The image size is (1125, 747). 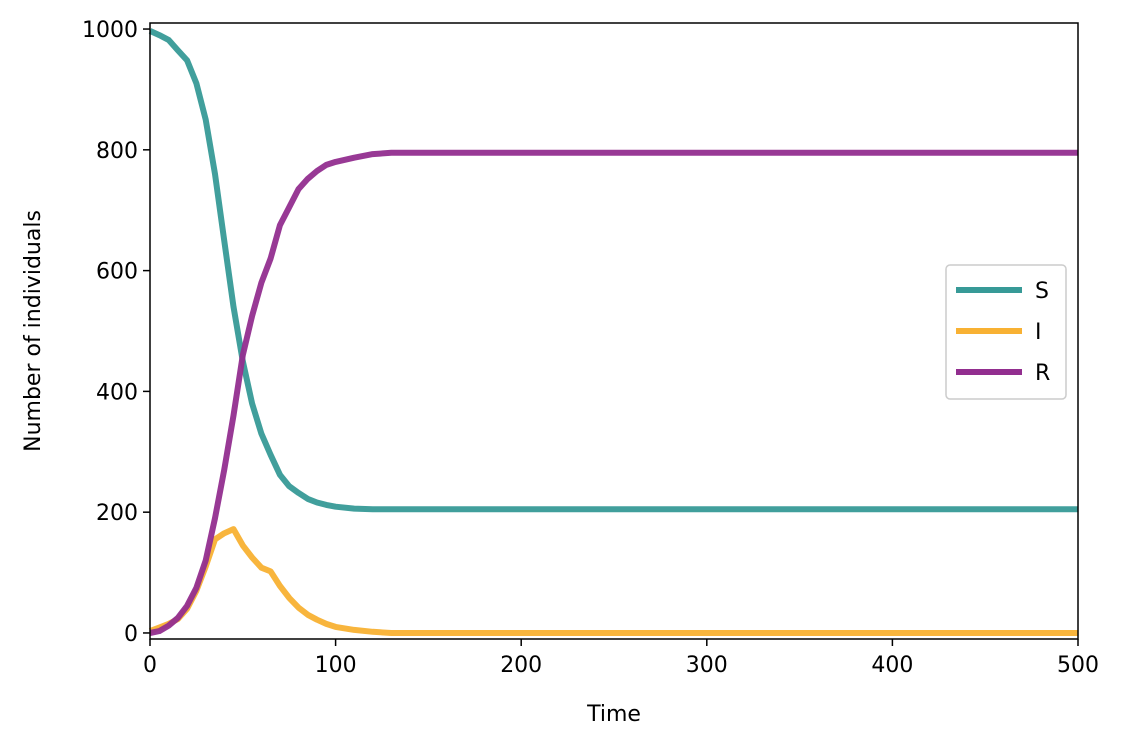 What do you see at coordinates (110, 30) in the screenshot?
I see `y-tick-label: 1000` at bounding box center [110, 30].